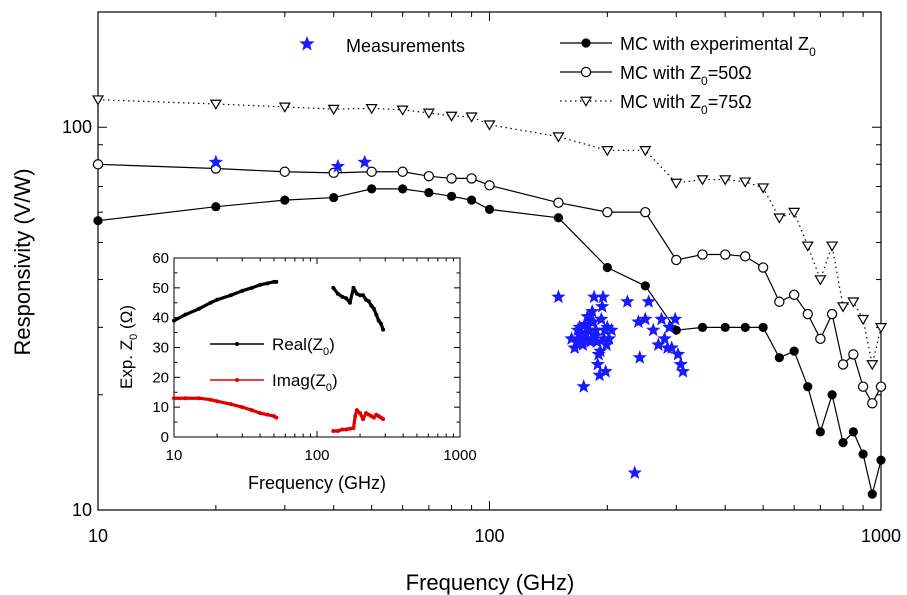  What do you see at coordinates (316, 455) in the screenshot?
I see `inset-x-tick-label: 100` at bounding box center [316, 455].